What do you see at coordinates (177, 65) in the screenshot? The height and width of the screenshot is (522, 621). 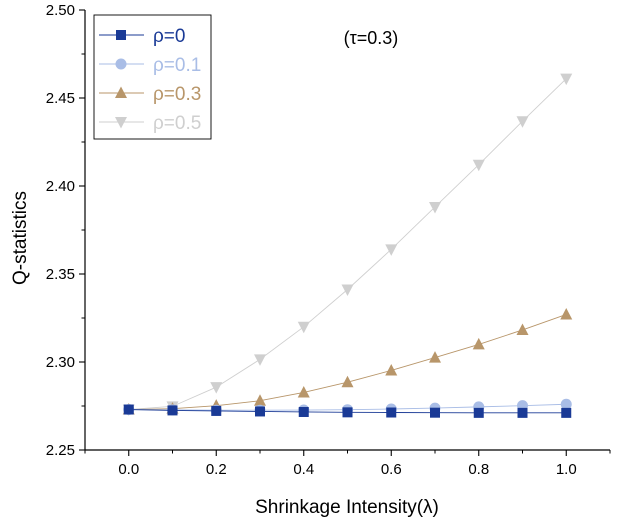 I see `legend-label: ρ=0.1` at bounding box center [177, 65].